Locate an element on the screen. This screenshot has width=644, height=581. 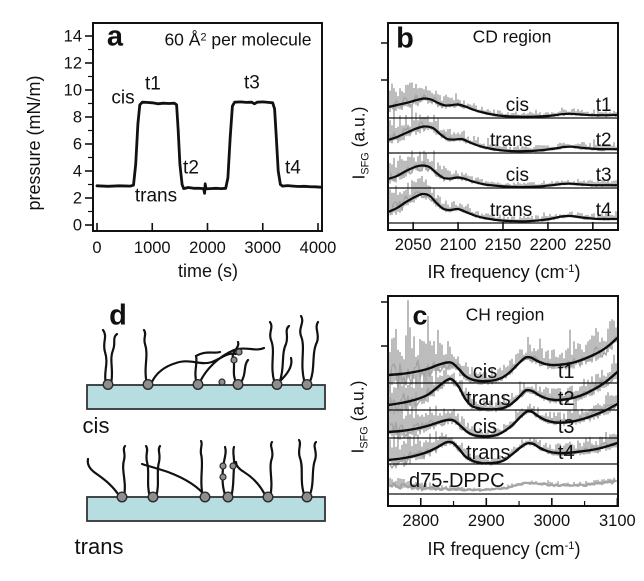
diagram-row-trans is located at coordinates (206, 480).